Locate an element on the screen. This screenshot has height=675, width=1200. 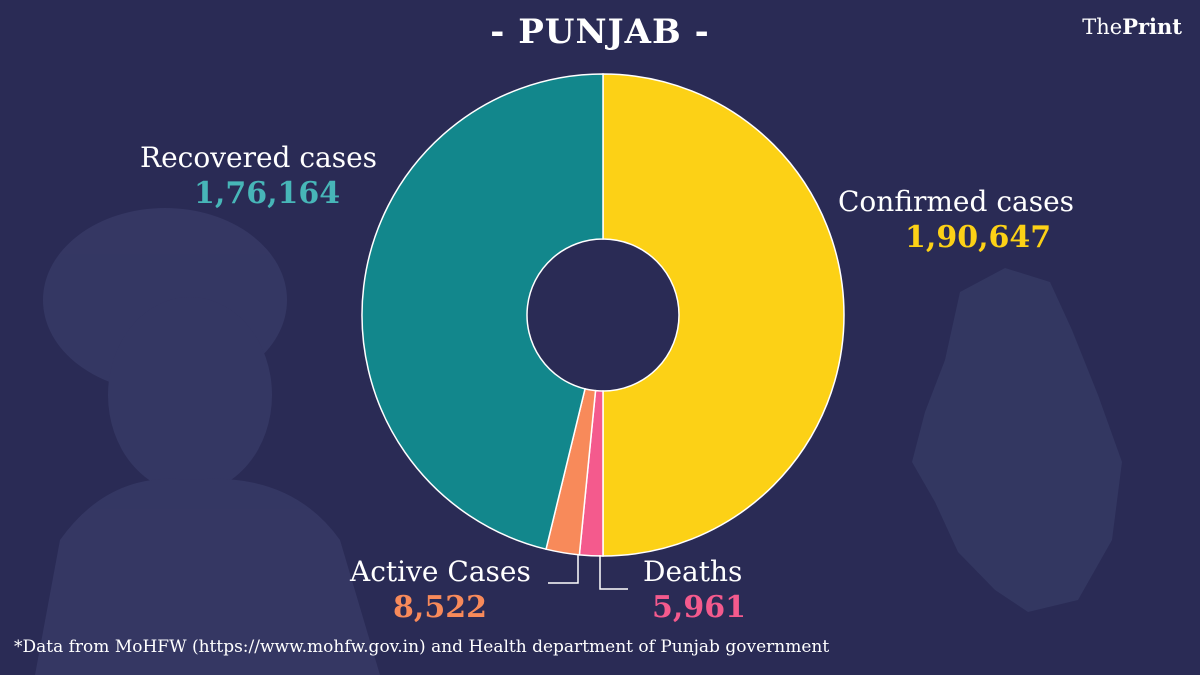
brand-logo: ThePrint is located at coordinates (1132, 26).